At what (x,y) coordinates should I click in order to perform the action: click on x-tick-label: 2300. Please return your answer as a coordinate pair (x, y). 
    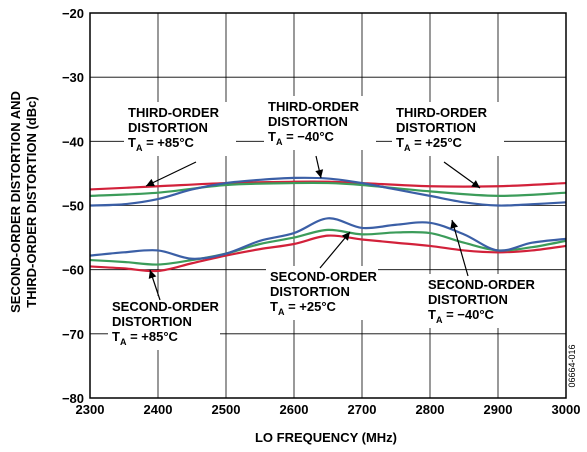
    Looking at the image, I should click on (90, 409).